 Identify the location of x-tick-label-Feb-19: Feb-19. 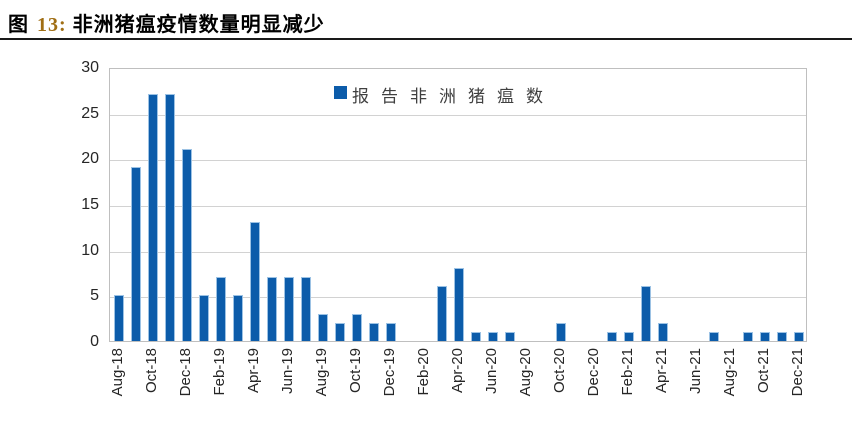
(219, 372).